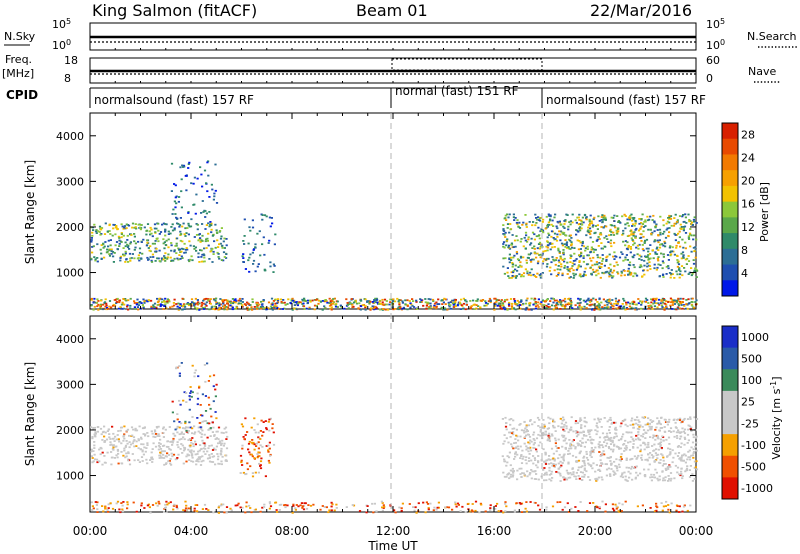 This screenshot has height=554, width=800. What do you see at coordinates (174, 100) in the screenshot?
I see `cpid-segment-1: normalsound (fast) 157 RF` at bounding box center [174, 100].